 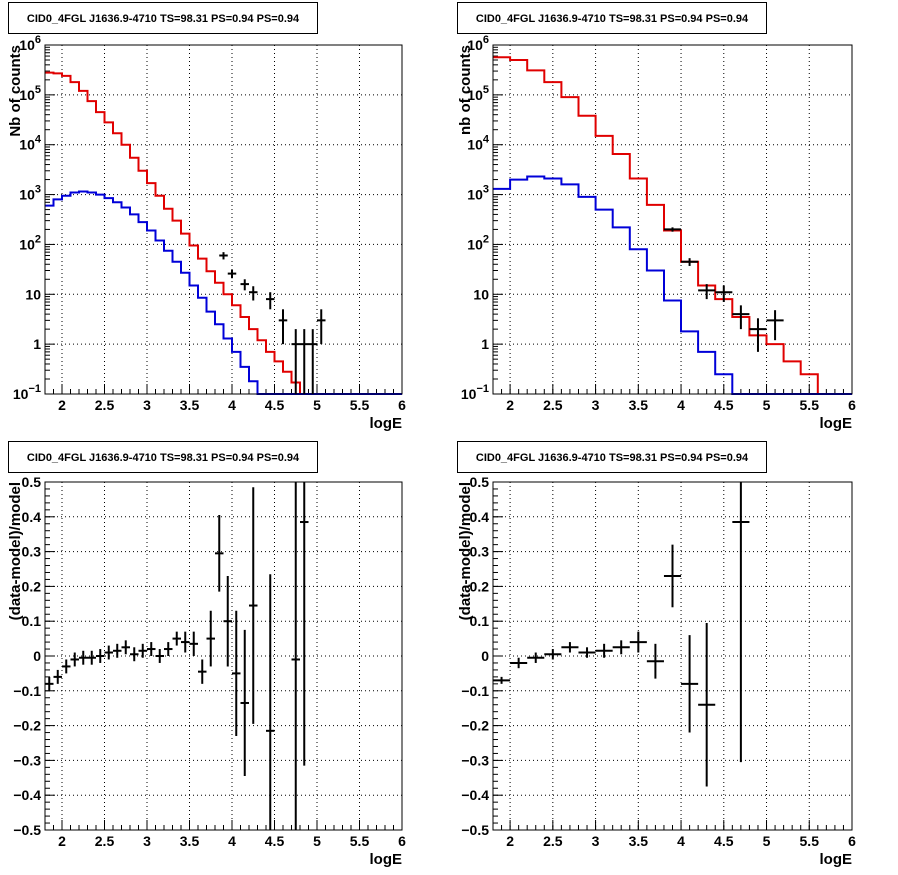 I want to click on y-tick-label: 0.3, so click(x=32, y=552).